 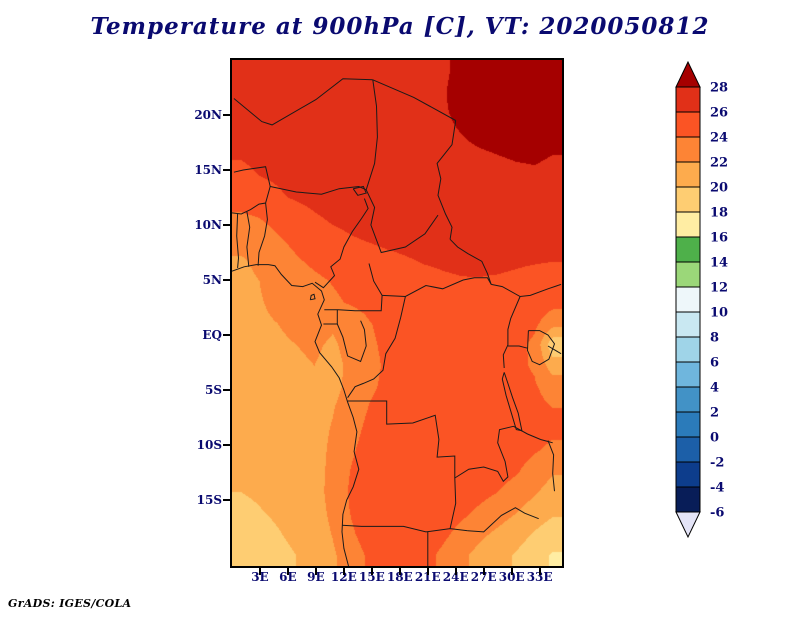 What do you see at coordinates (402, 221) in the screenshot?
I see `map-border-chad-car` at bounding box center [402, 221].